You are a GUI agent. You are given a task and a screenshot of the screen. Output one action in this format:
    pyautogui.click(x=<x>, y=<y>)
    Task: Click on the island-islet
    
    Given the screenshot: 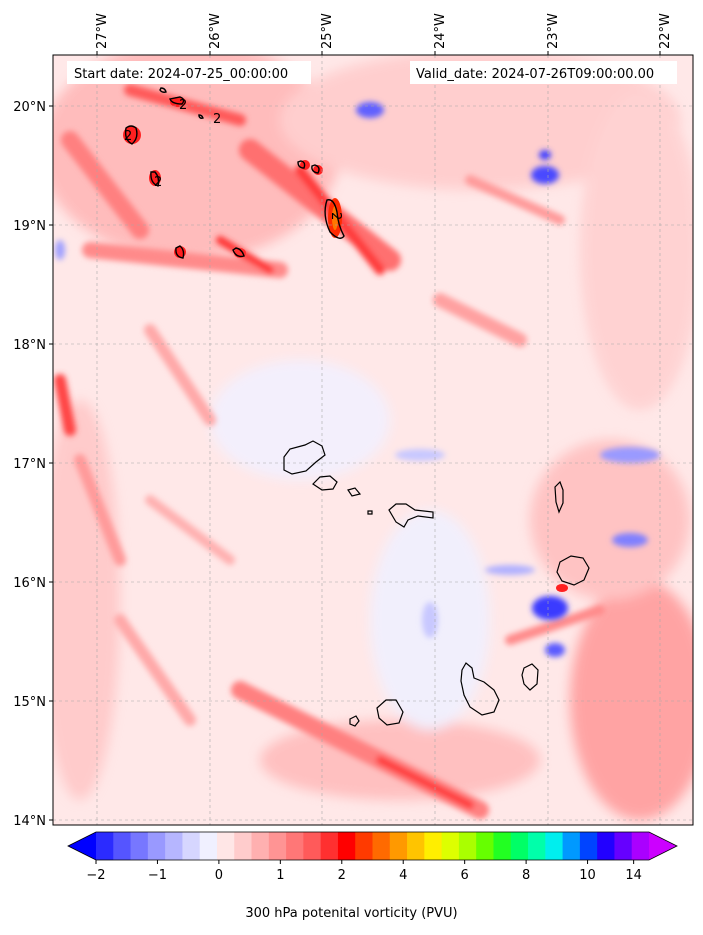 What is the action you would take?
    pyautogui.click(x=370, y=512)
    